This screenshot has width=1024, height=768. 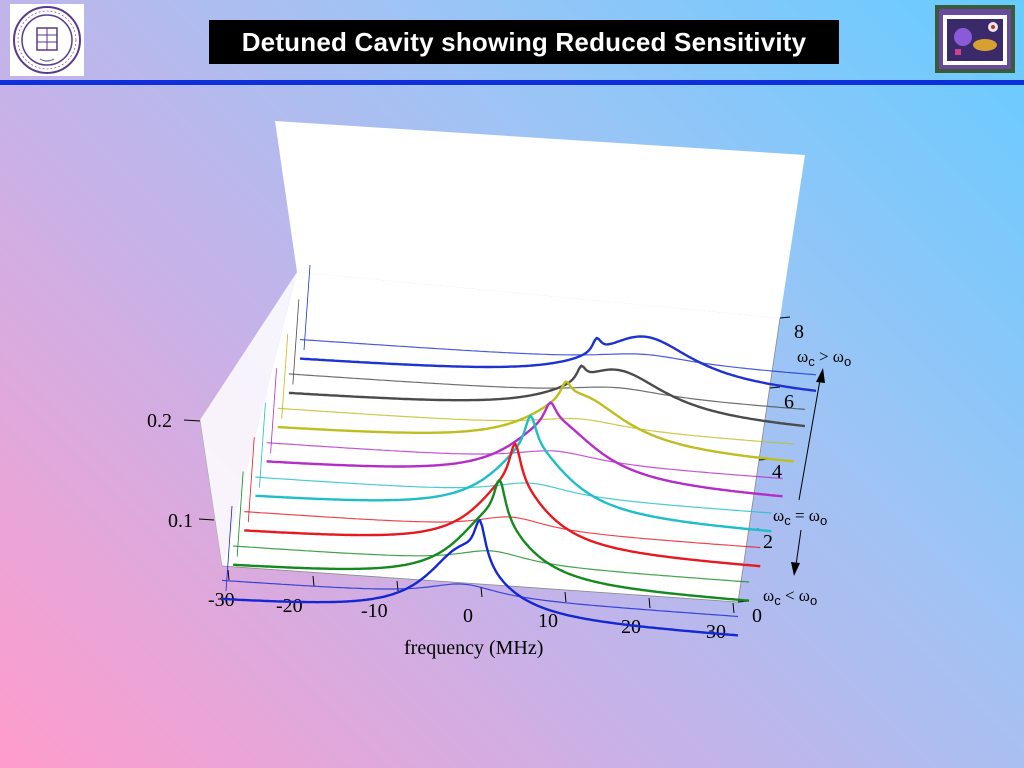 What do you see at coordinates (47, 40) in the screenshot?
I see `northwestern-seal-logo` at bounding box center [47, 40].